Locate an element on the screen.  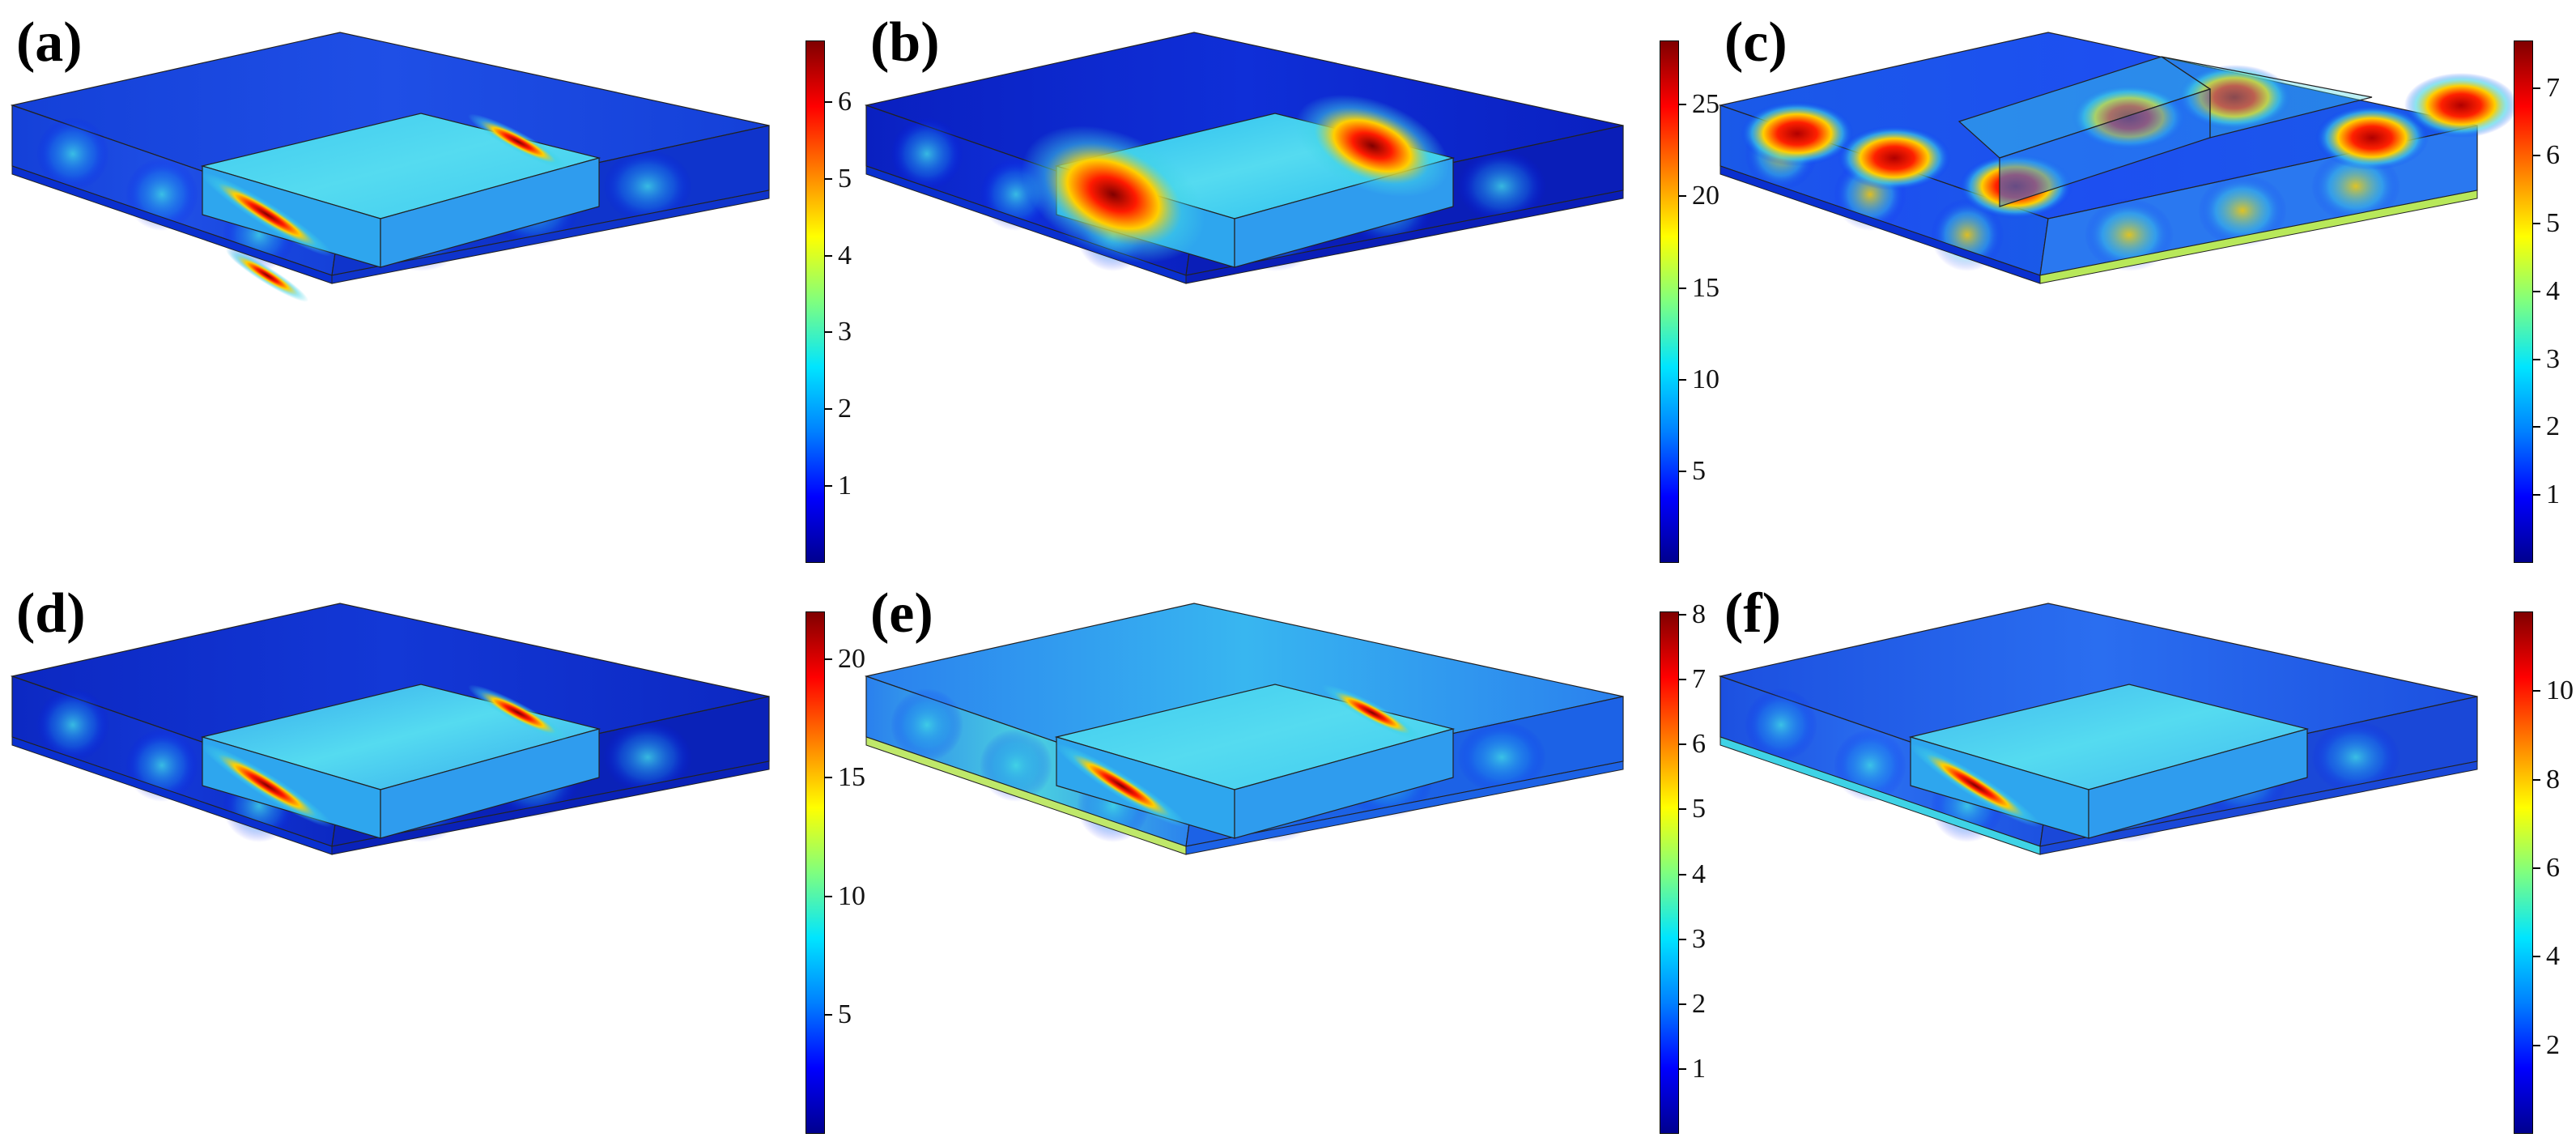
field-plot-f is located at coordinates (2098, 729).